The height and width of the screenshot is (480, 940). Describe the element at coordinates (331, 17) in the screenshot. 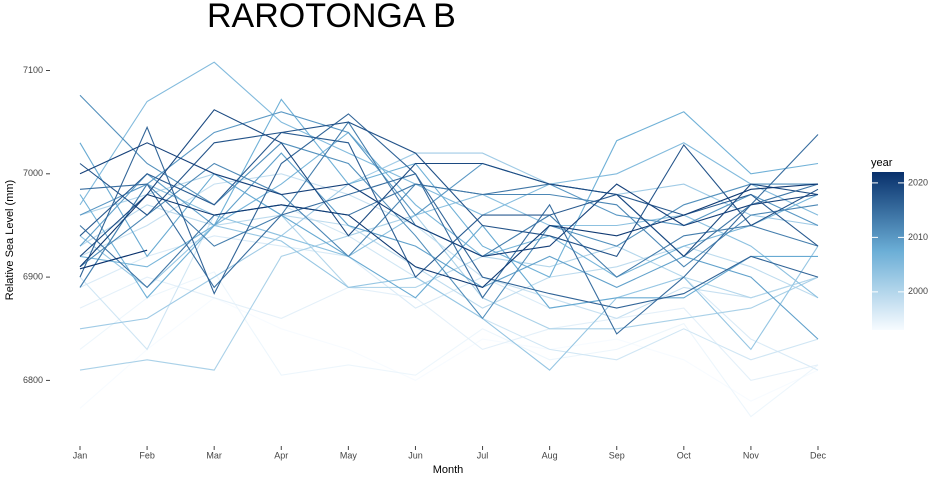

I see `chart-title: RAROTONGA B` at that location.